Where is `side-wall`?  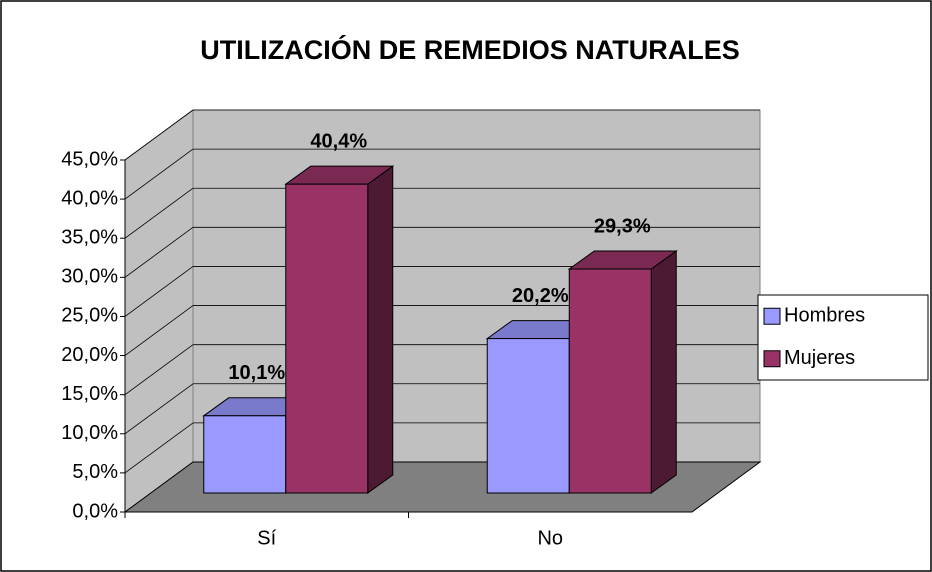 side-wall is located at coordinates (159, 311).